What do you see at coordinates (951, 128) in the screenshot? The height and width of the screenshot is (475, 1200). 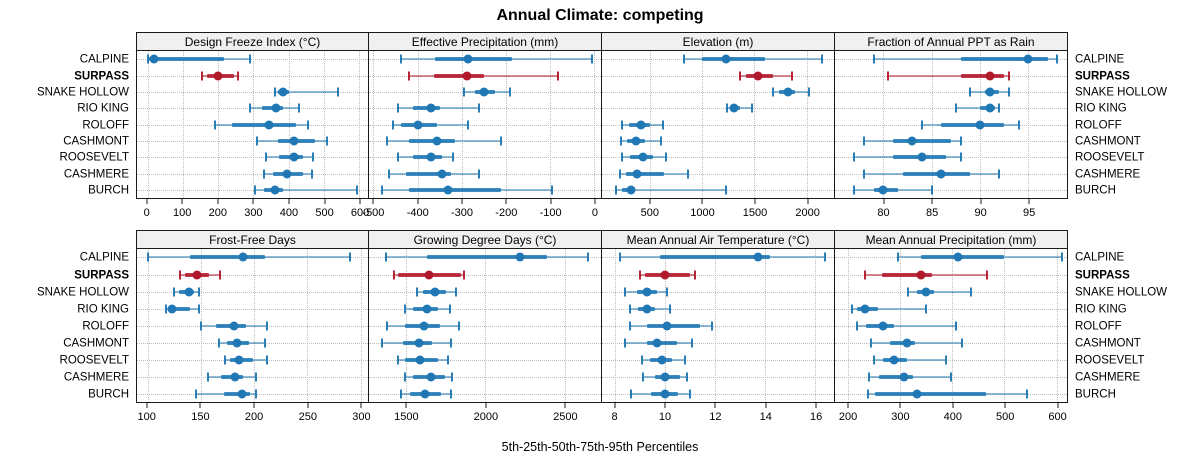 I see `panel: Fraction of Annual PPT as Rain 80 85 90 95` at bounding box center [951, 128].